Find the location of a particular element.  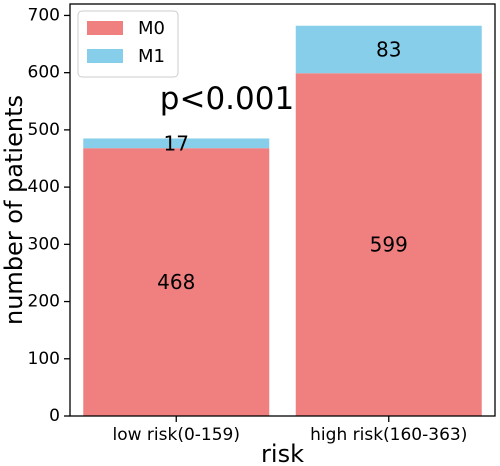

legend-label-m1: M1 is located at coordinates (151, 56).